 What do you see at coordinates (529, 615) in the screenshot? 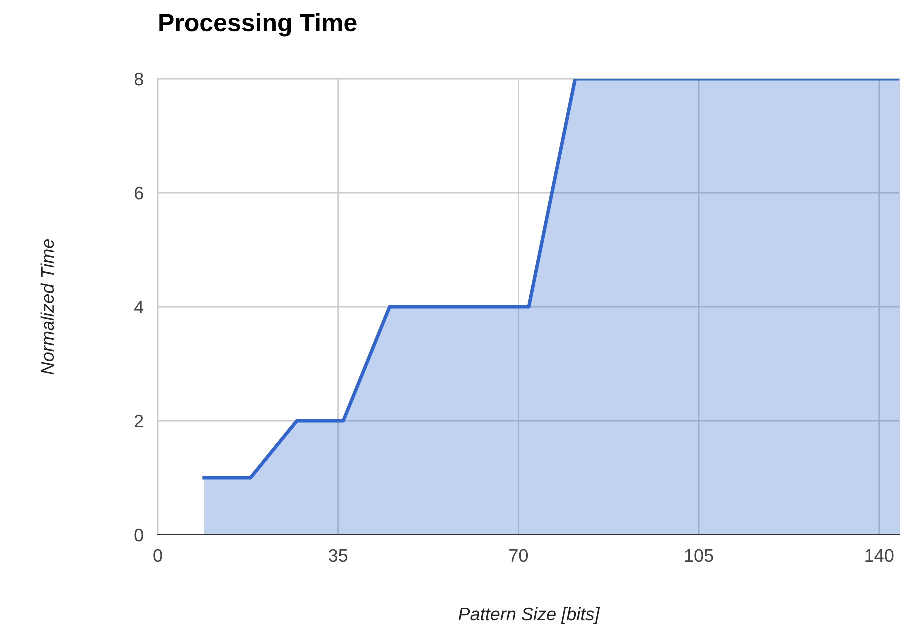
I see `x-axis-title: Pattern Size [bits]` at bounding box center [529, 615].